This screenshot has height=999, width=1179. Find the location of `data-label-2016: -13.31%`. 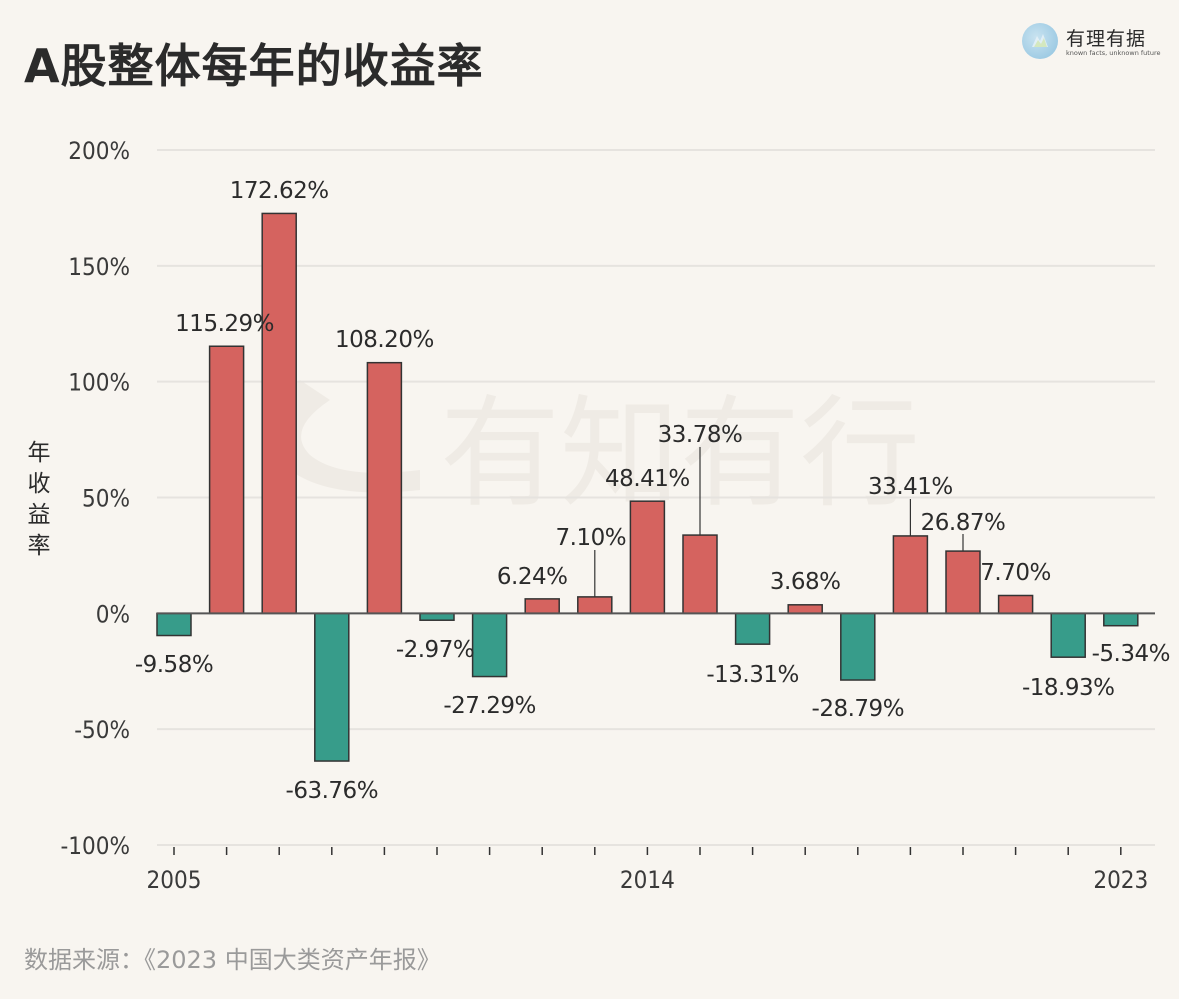

data-label-2016: -13.31% is located at coordinates (752, 675).